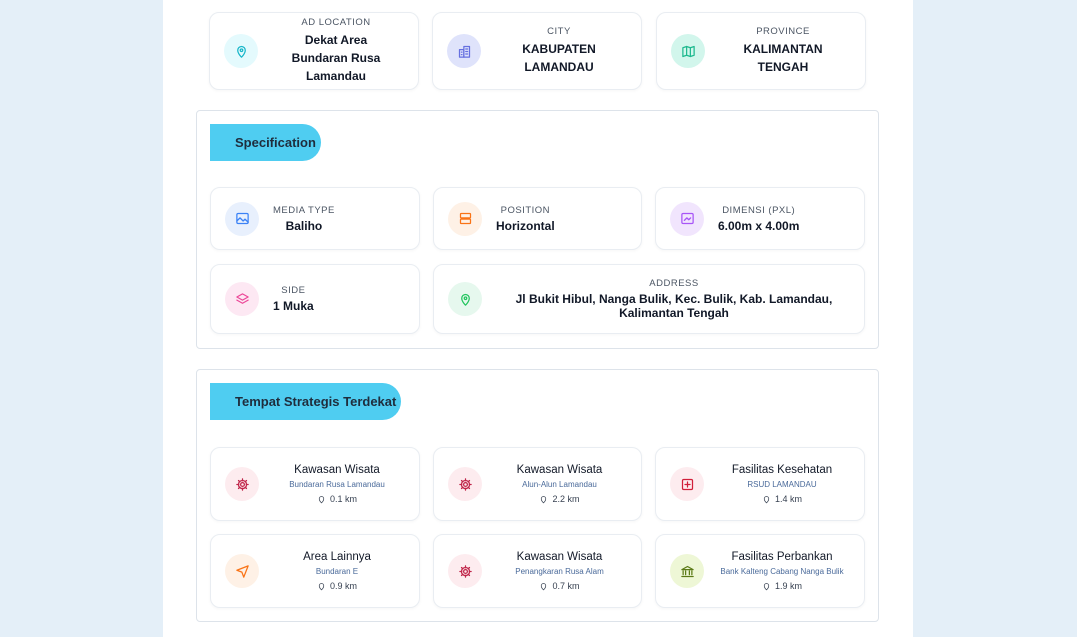  I want to click on place-name: Bundaran Rusa Lamandau, so click(337, 484).